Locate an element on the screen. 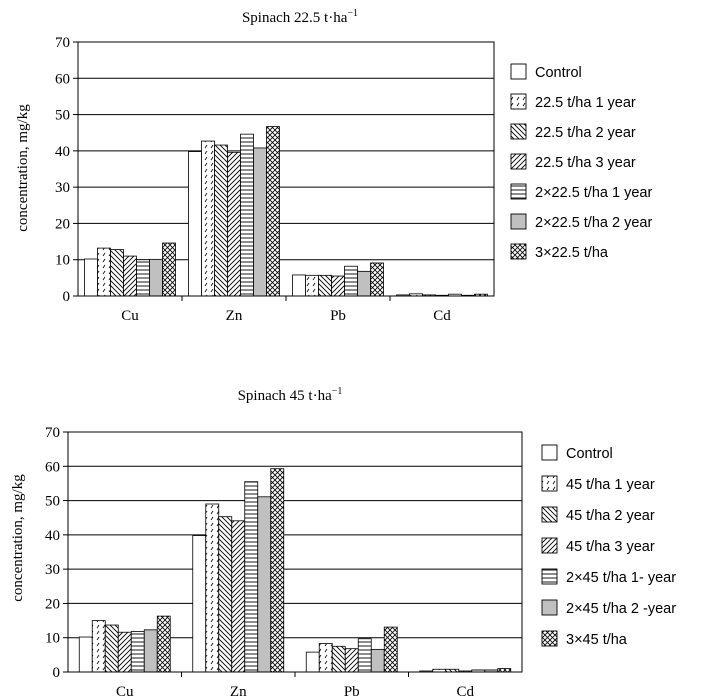 The height and width of the screenshot is (698, 704). y-tick-label: 30 is located at coordinates (62, 188).